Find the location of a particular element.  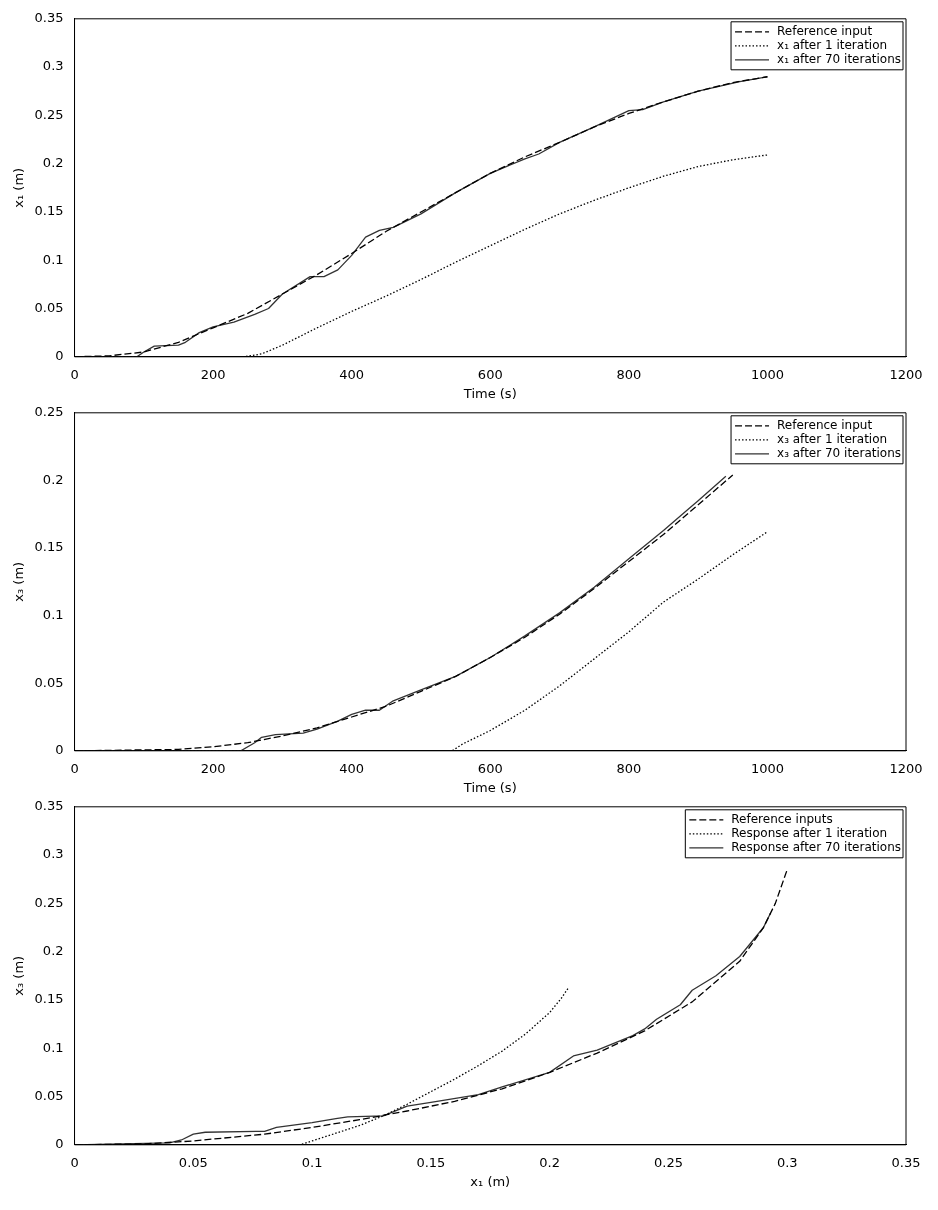

legend-label: x₁ after 1 iteration is located at coordinates (832, 44).